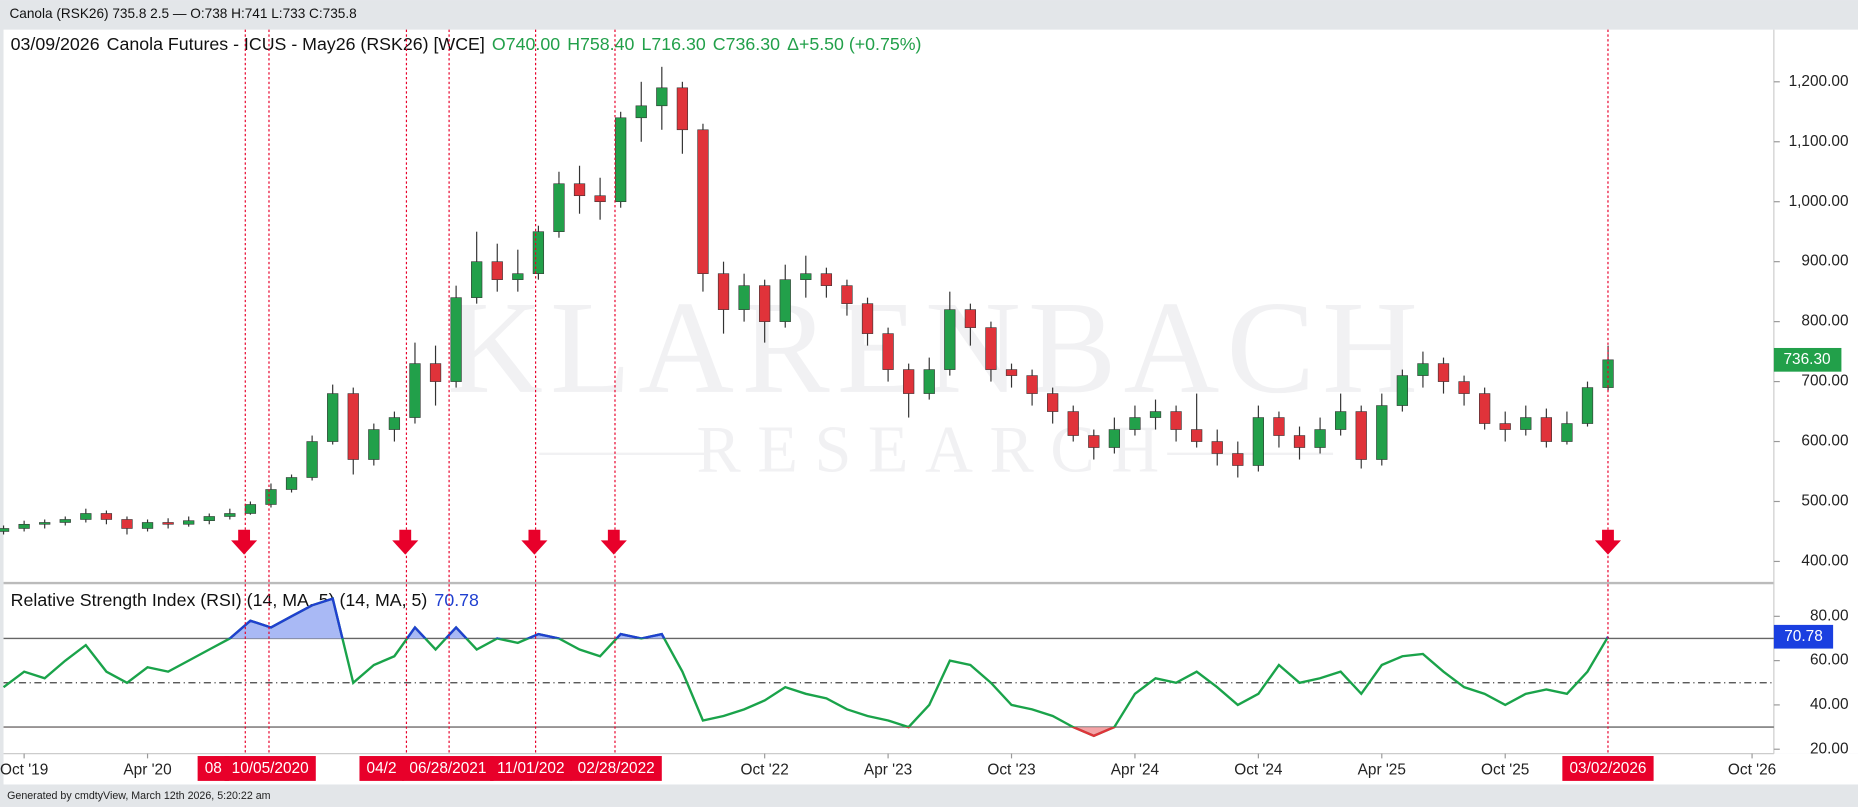 The image size is (1858, 807). I want to click on rsi-value: 70.78, so click(456, 599).